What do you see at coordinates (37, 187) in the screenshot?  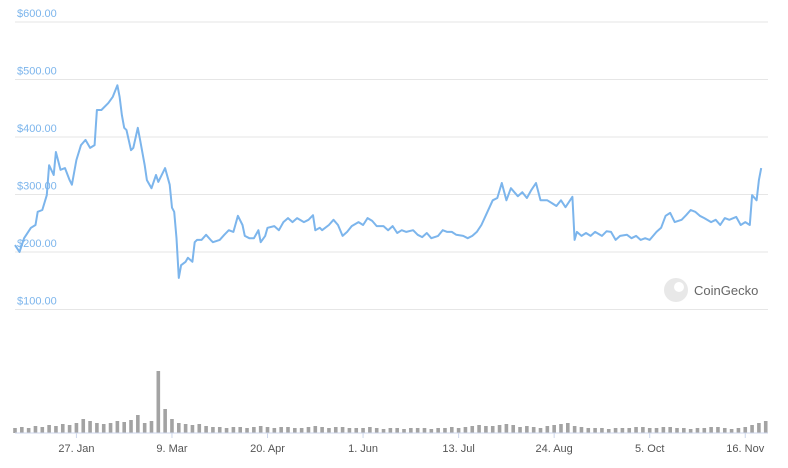 I see `y-tick-label: $300.00` at bounding box center [37, 187].